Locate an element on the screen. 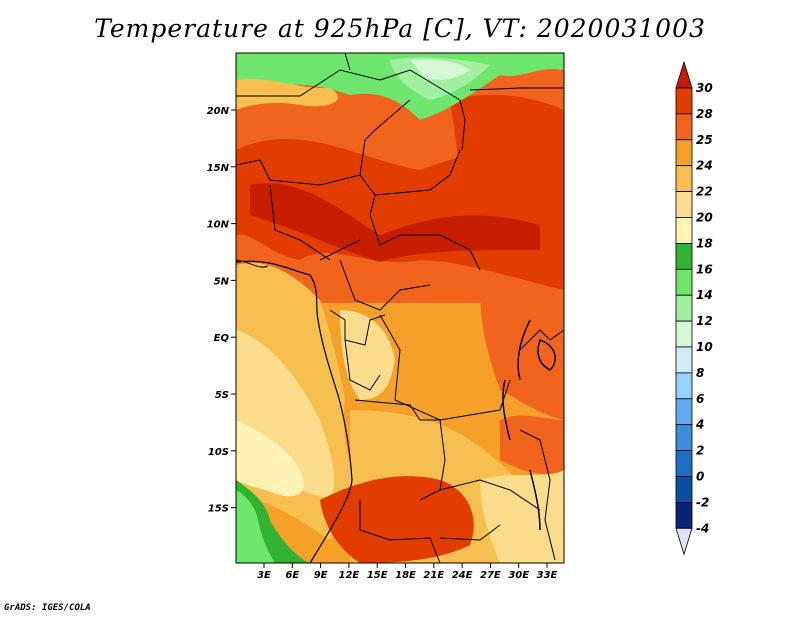  lon-label: 18E is located at coordinates (405, 575).